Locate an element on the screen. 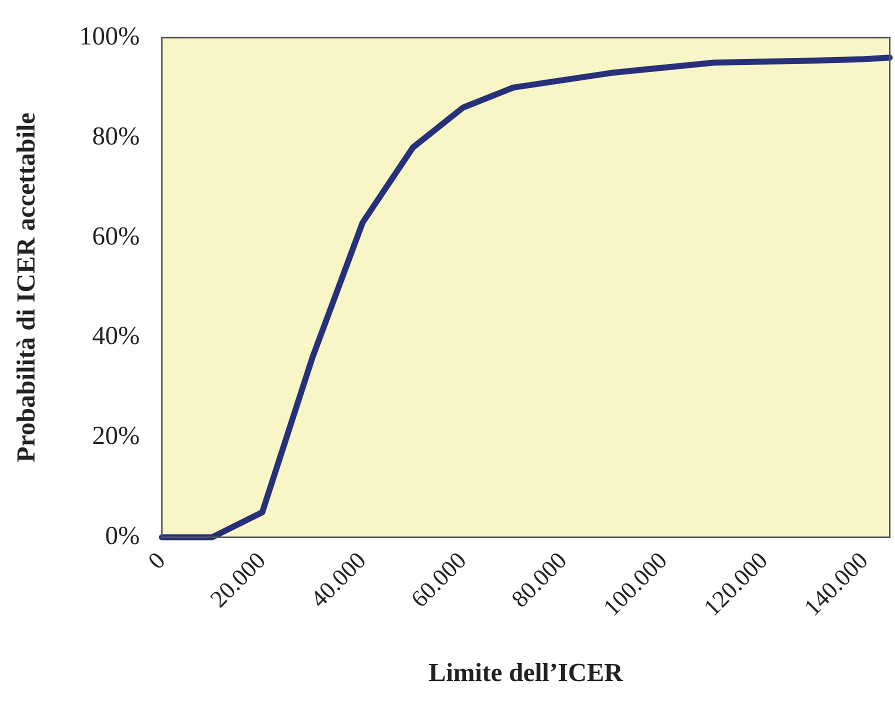 The width and height of the screenshot is (895, 704). y-tick-label: 60% is located at coordinates (116, 235).